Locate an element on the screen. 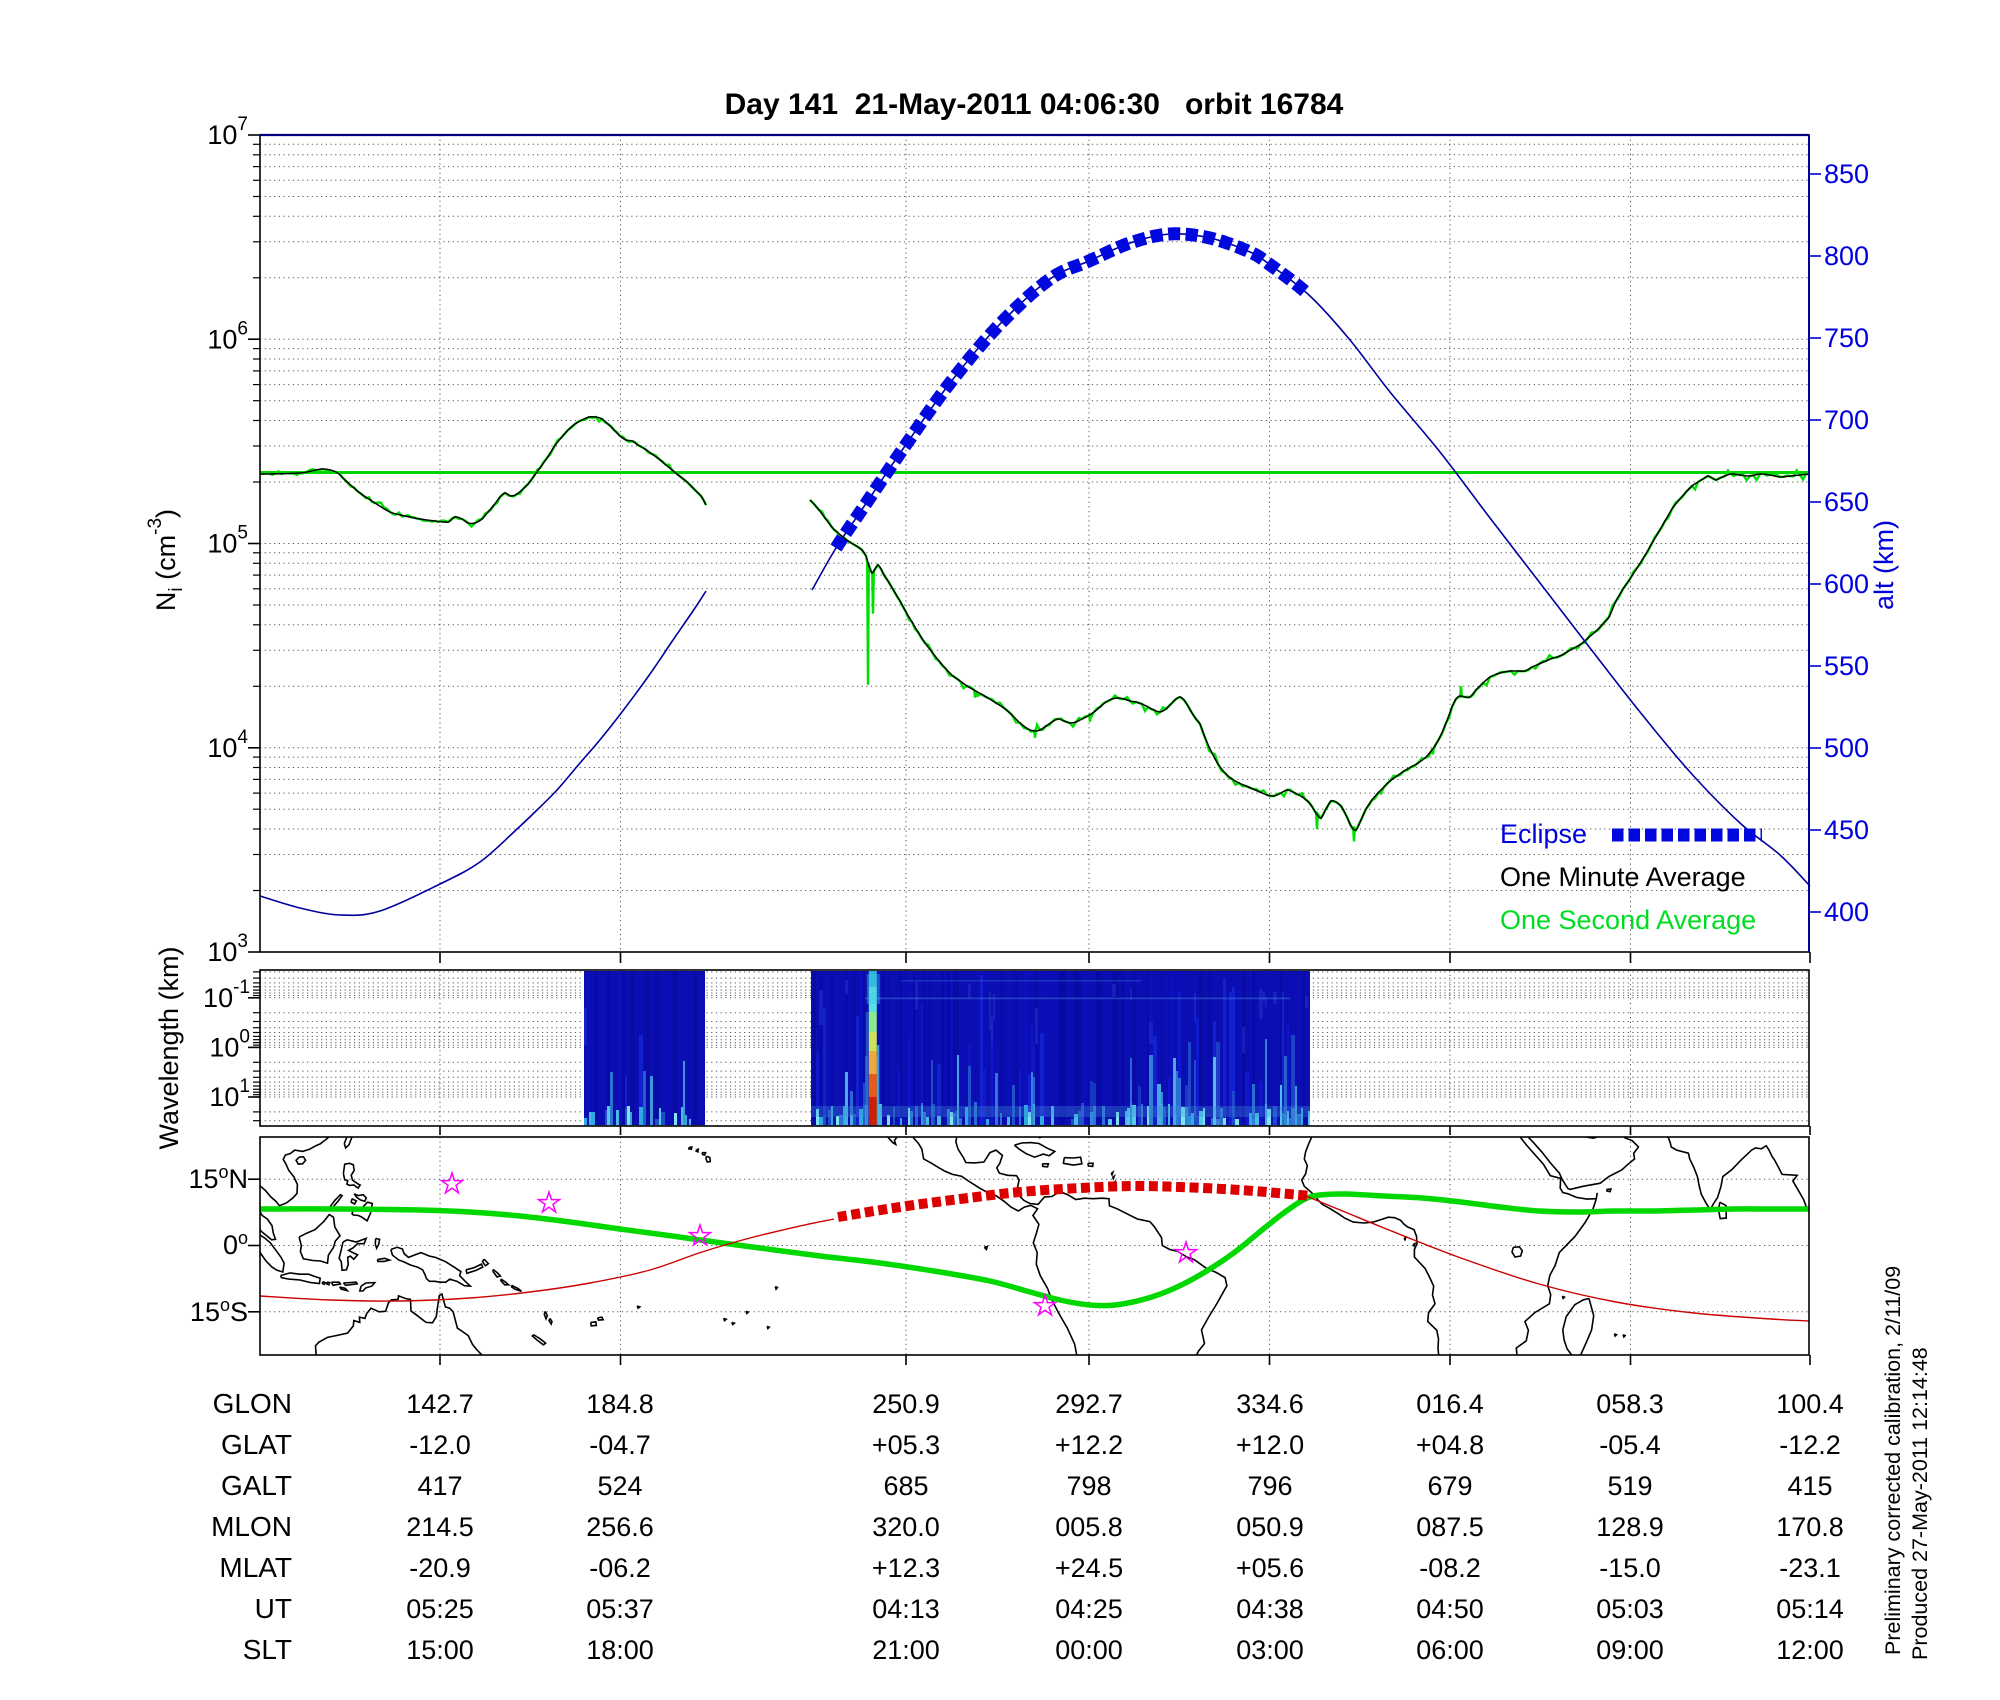 The width and height of the screenshot is (2000, 1700). svg-text: 18:00 is located at coordinates (620, 1650).